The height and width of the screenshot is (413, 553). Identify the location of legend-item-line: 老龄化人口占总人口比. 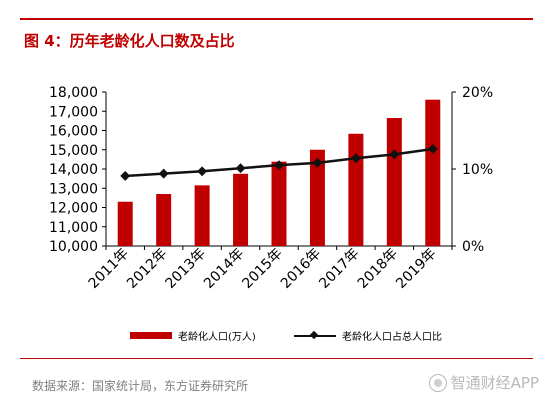
(368, 335).